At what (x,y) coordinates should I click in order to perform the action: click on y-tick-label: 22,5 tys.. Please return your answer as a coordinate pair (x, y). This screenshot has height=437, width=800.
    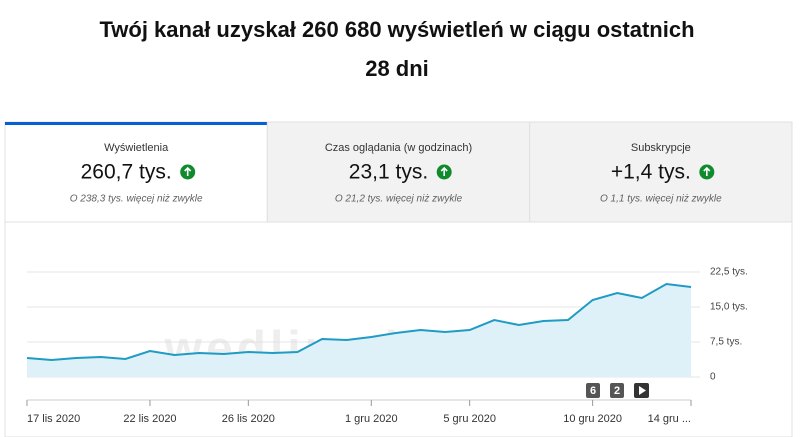
    Looking at the image, I should click on (729, 272).